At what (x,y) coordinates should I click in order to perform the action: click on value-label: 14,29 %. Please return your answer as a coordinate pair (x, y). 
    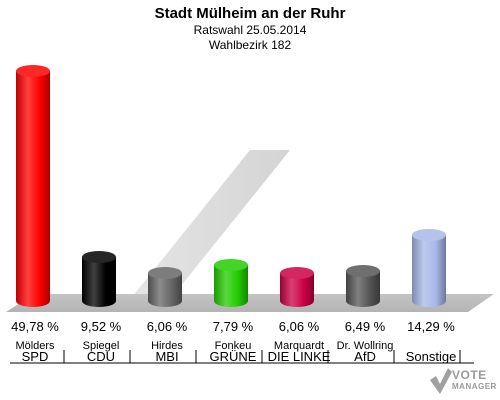
    Looking at the image, I should click on (431, 326).